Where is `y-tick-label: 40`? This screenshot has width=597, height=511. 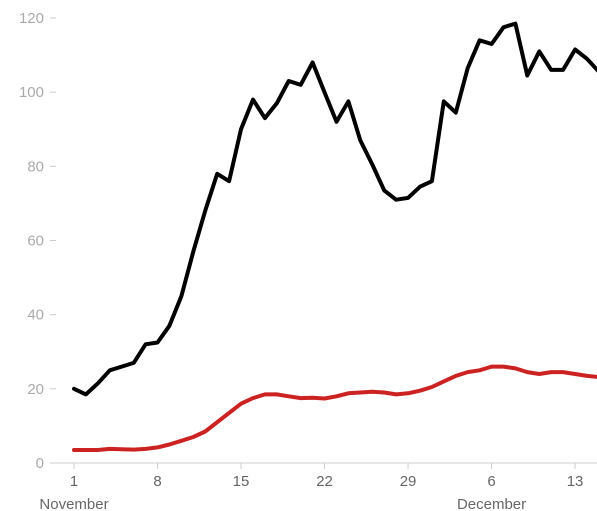 y-tick-label: 40 is located at coordinates (35, 315).